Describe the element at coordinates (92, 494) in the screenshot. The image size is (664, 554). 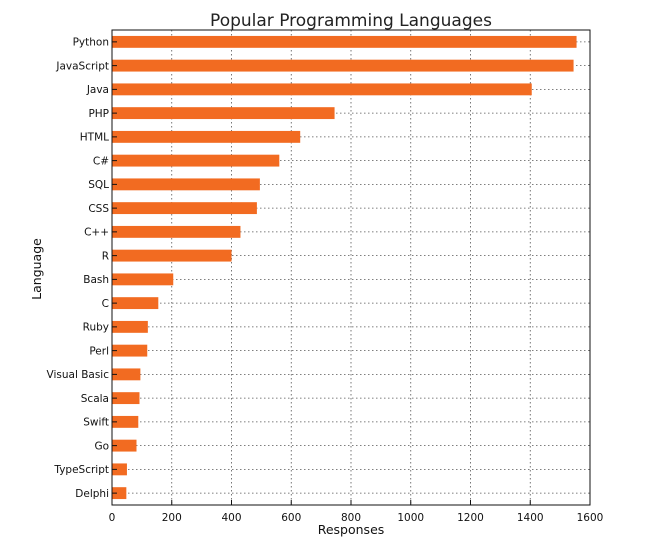
I see `y-tick-label: Delphi` at that location.